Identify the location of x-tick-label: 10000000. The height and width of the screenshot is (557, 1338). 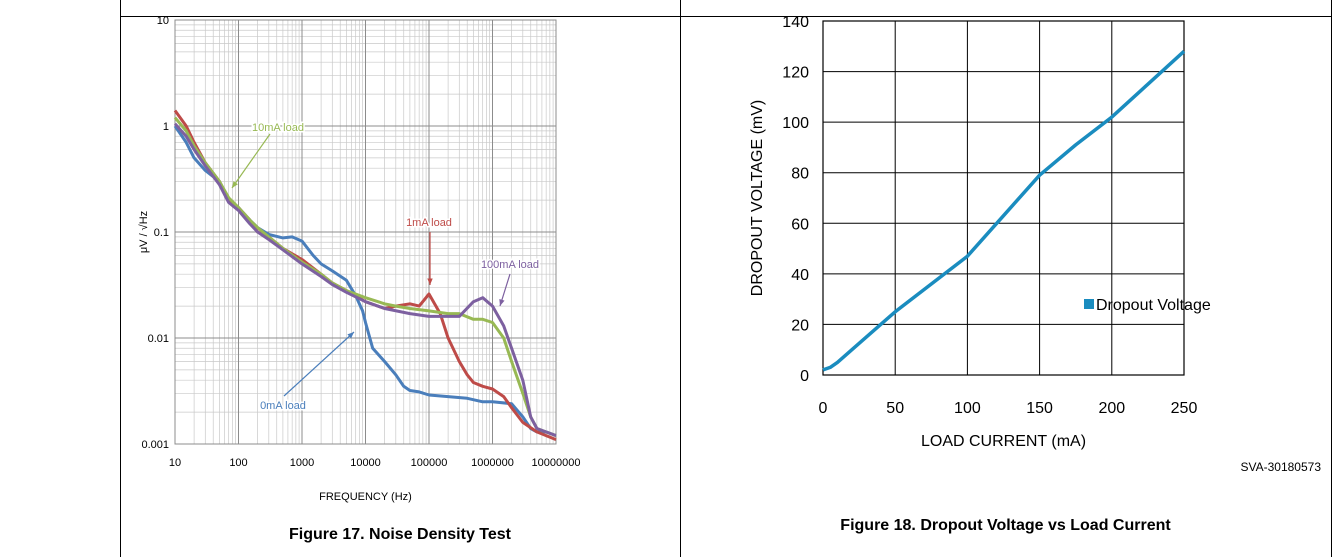
(556, 463).